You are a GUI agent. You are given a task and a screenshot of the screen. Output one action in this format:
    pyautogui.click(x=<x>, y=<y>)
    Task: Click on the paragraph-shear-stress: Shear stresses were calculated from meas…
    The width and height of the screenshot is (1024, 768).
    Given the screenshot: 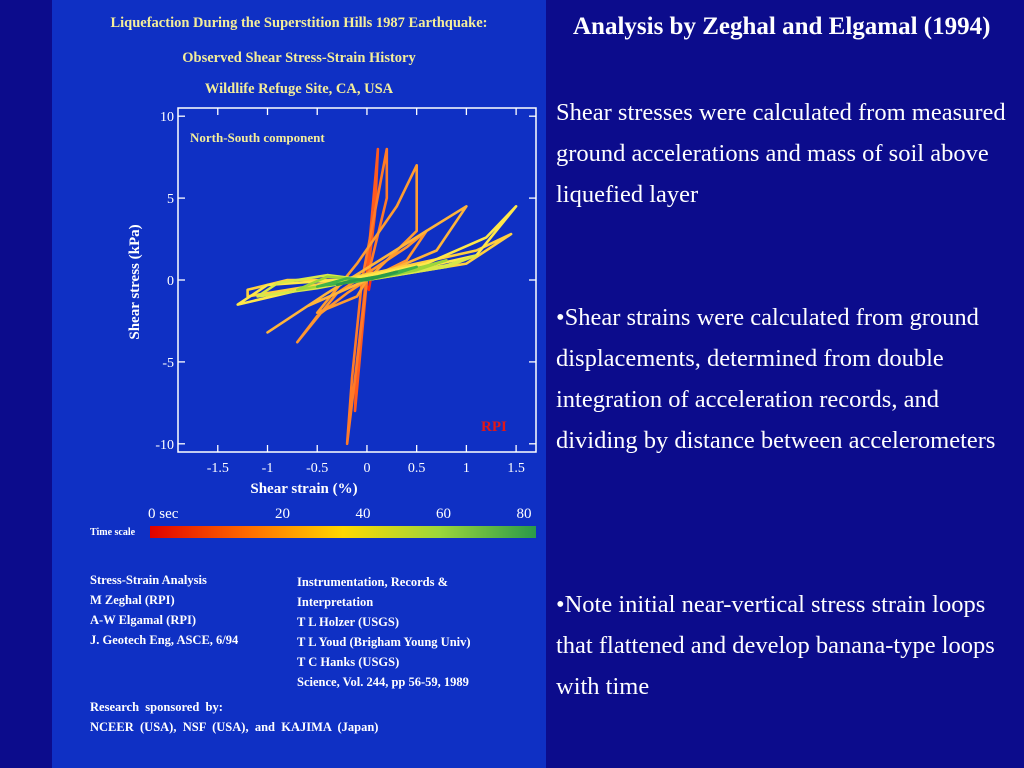 What is the action you would take?
    pyautogui.click(x=781, y=153)
    